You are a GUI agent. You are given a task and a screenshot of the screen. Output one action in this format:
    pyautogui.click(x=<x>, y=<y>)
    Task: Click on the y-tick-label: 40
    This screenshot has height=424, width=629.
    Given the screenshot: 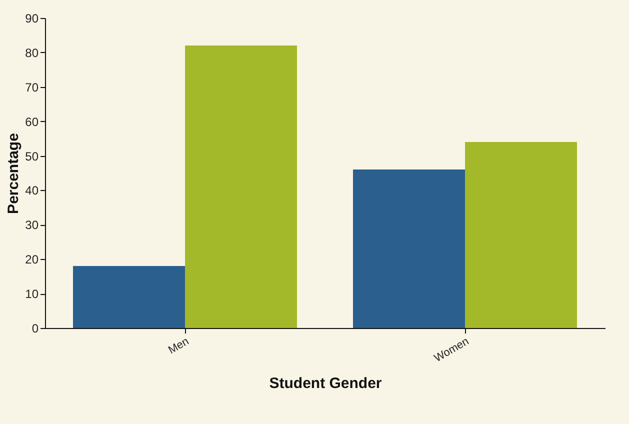 What is the action you would take?
    pyautogui.click(x=32, y=191)
    